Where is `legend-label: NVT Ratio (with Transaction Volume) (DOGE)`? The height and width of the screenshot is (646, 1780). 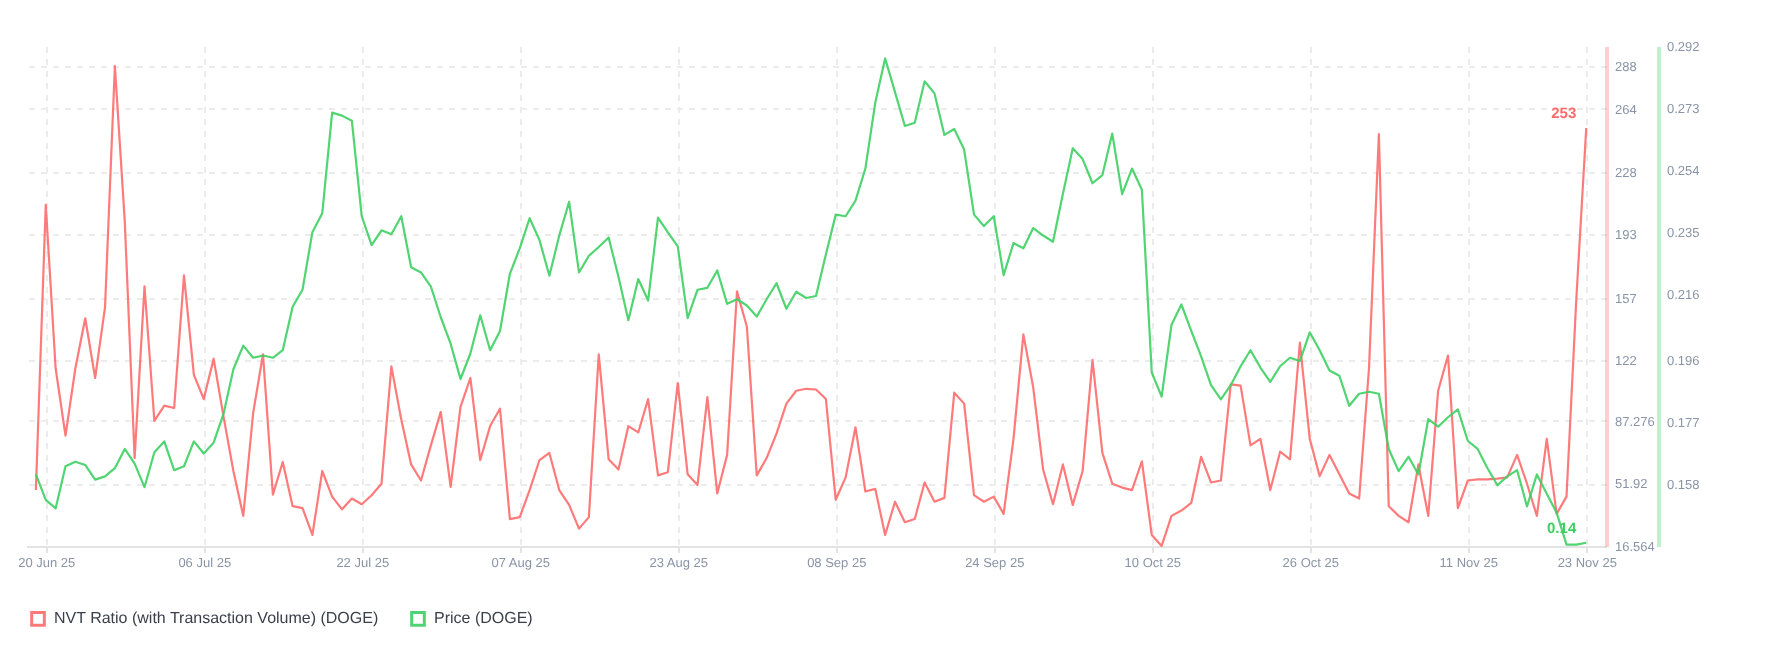
legend-label: NVT Ratio (with Transaction Volume) (DOGE) is located at coordinates (216, 617).